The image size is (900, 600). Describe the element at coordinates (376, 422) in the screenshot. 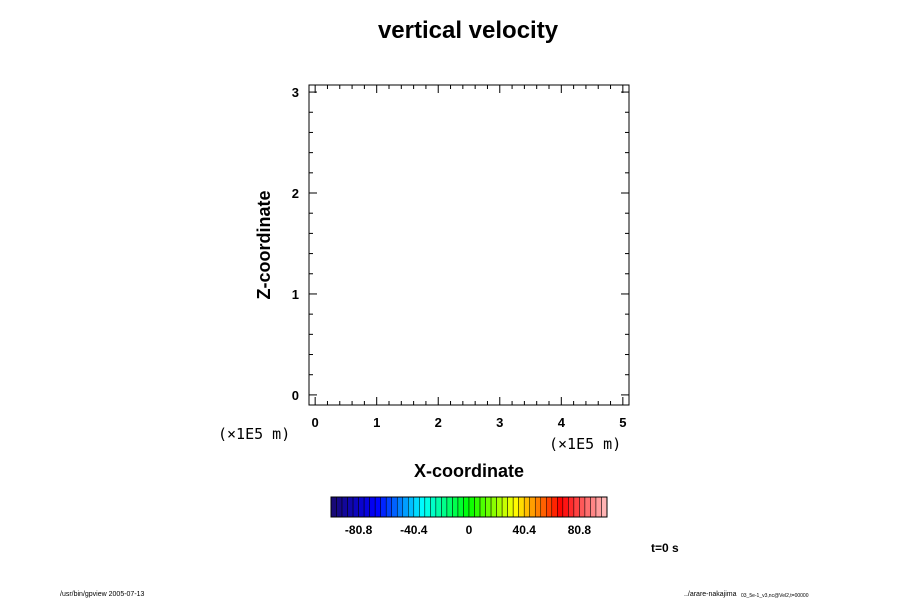

I see `x-tick-label: 1` at that location.